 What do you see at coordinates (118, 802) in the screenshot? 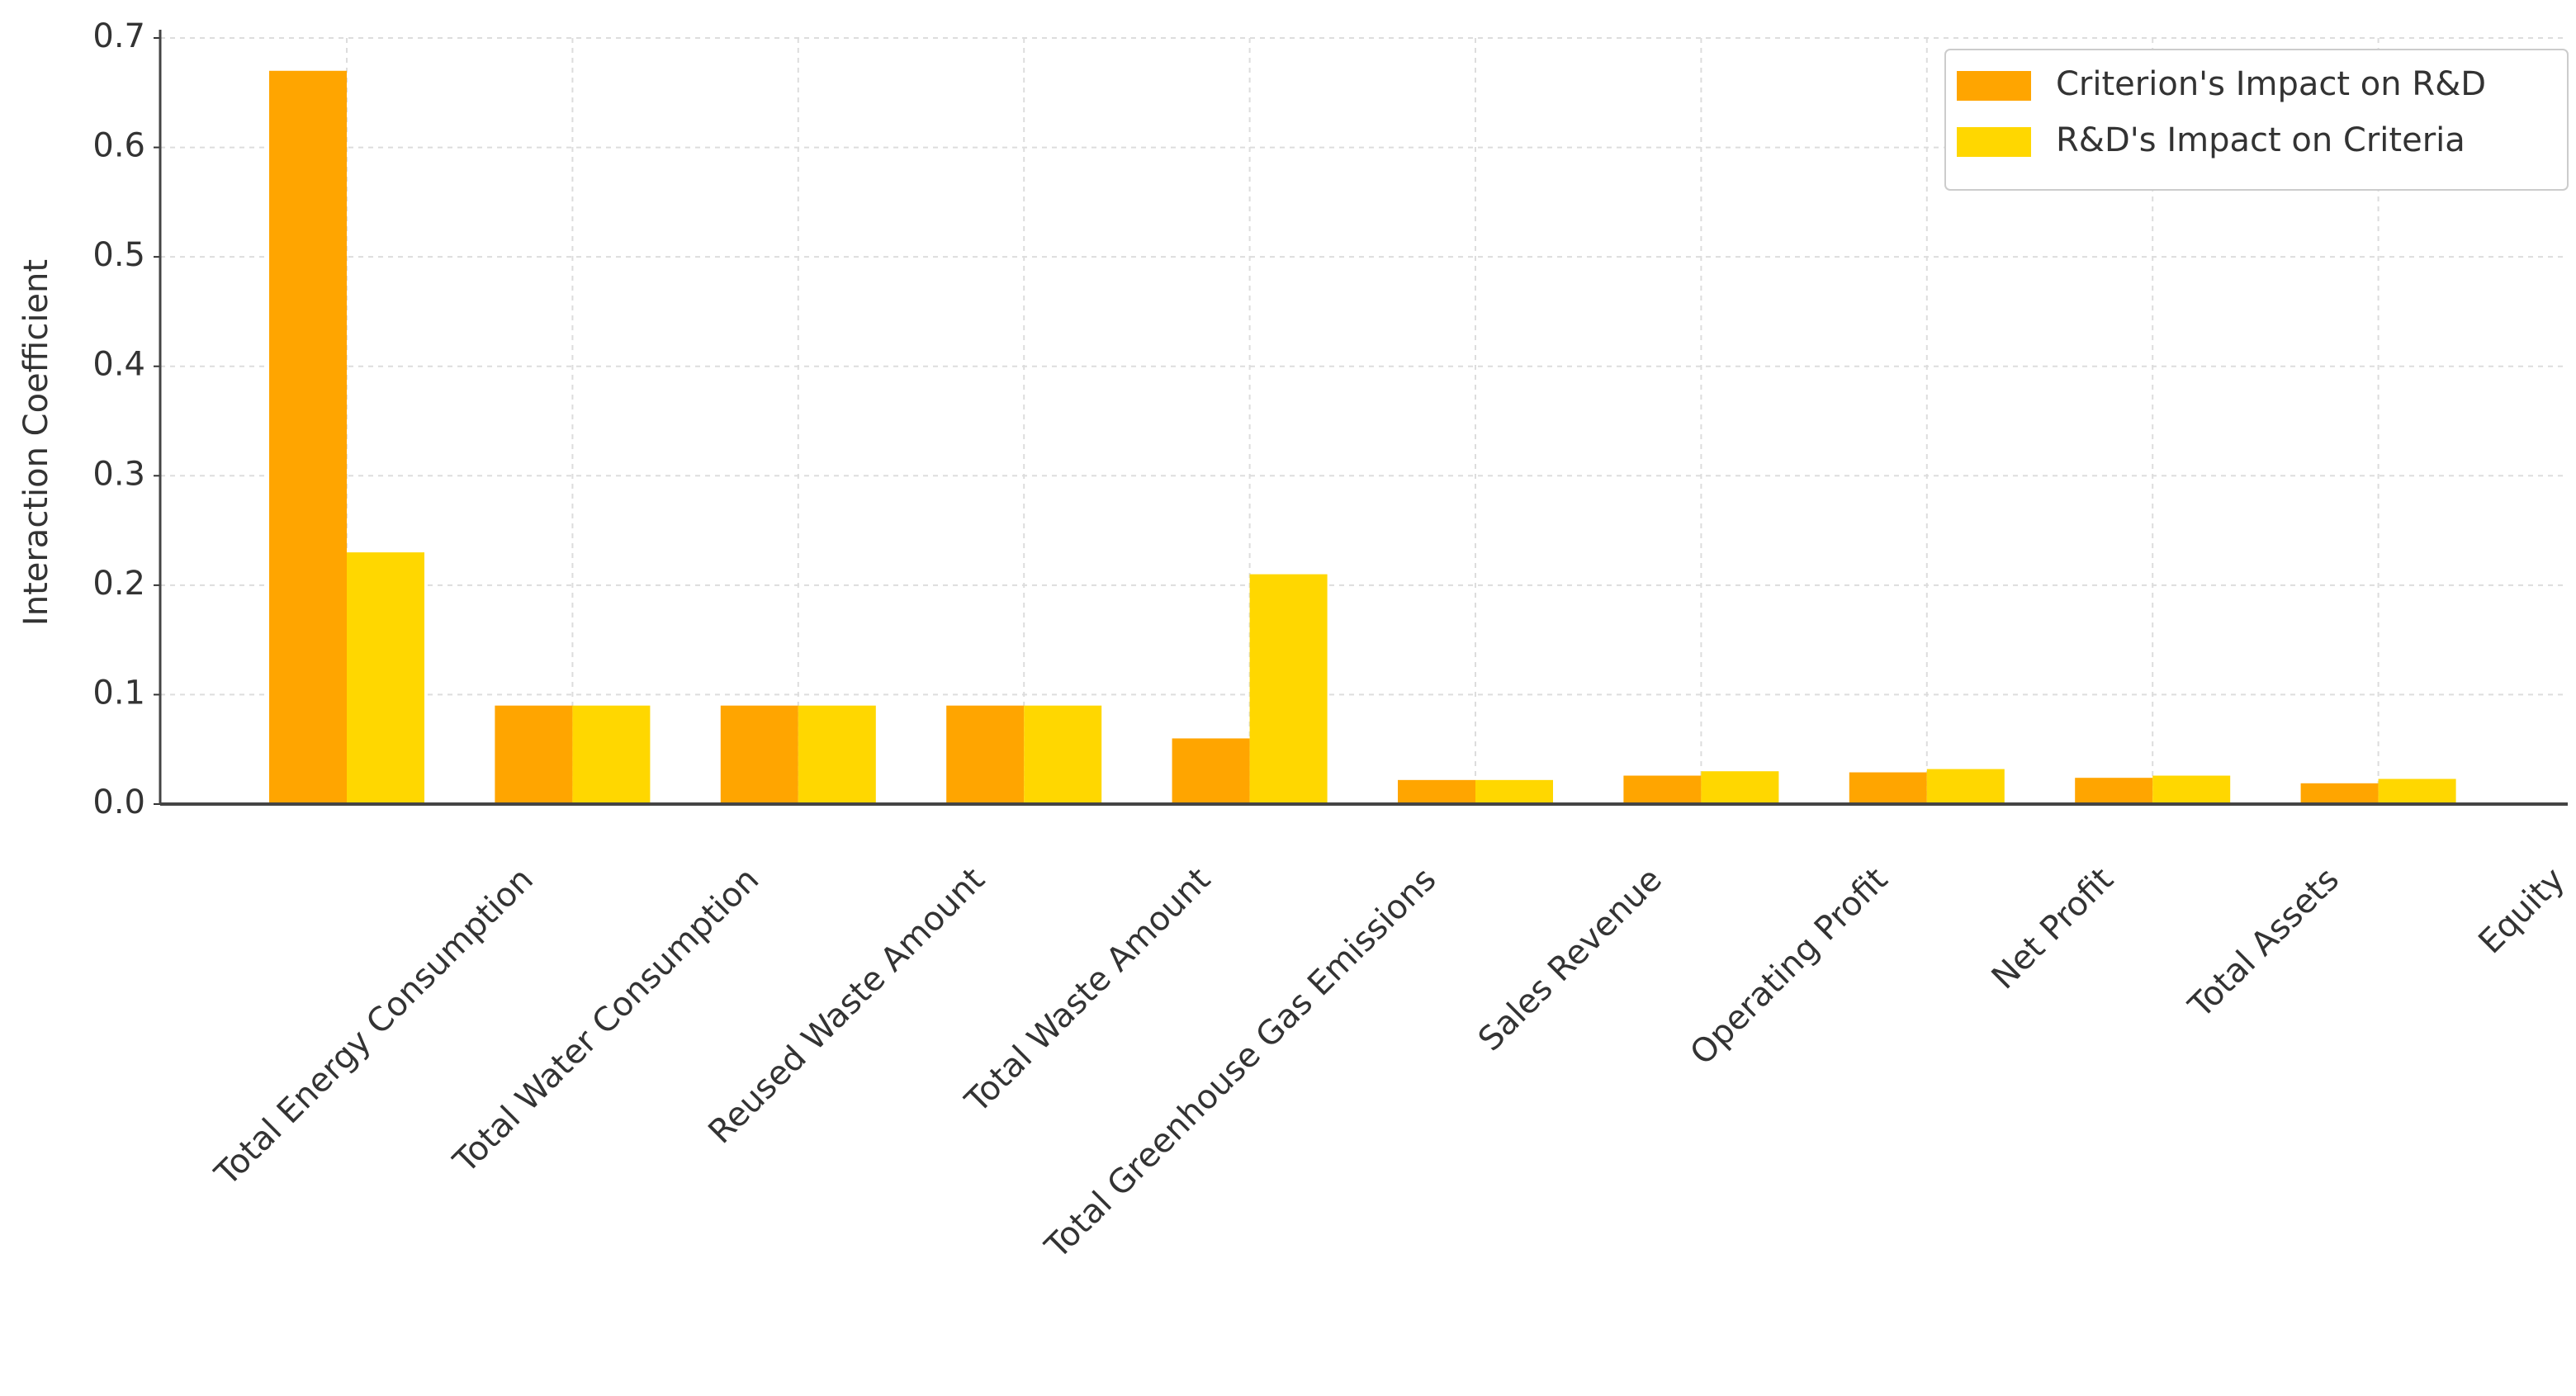
I see `y-tick-label: 0.0` at bounding box center [118, 802].